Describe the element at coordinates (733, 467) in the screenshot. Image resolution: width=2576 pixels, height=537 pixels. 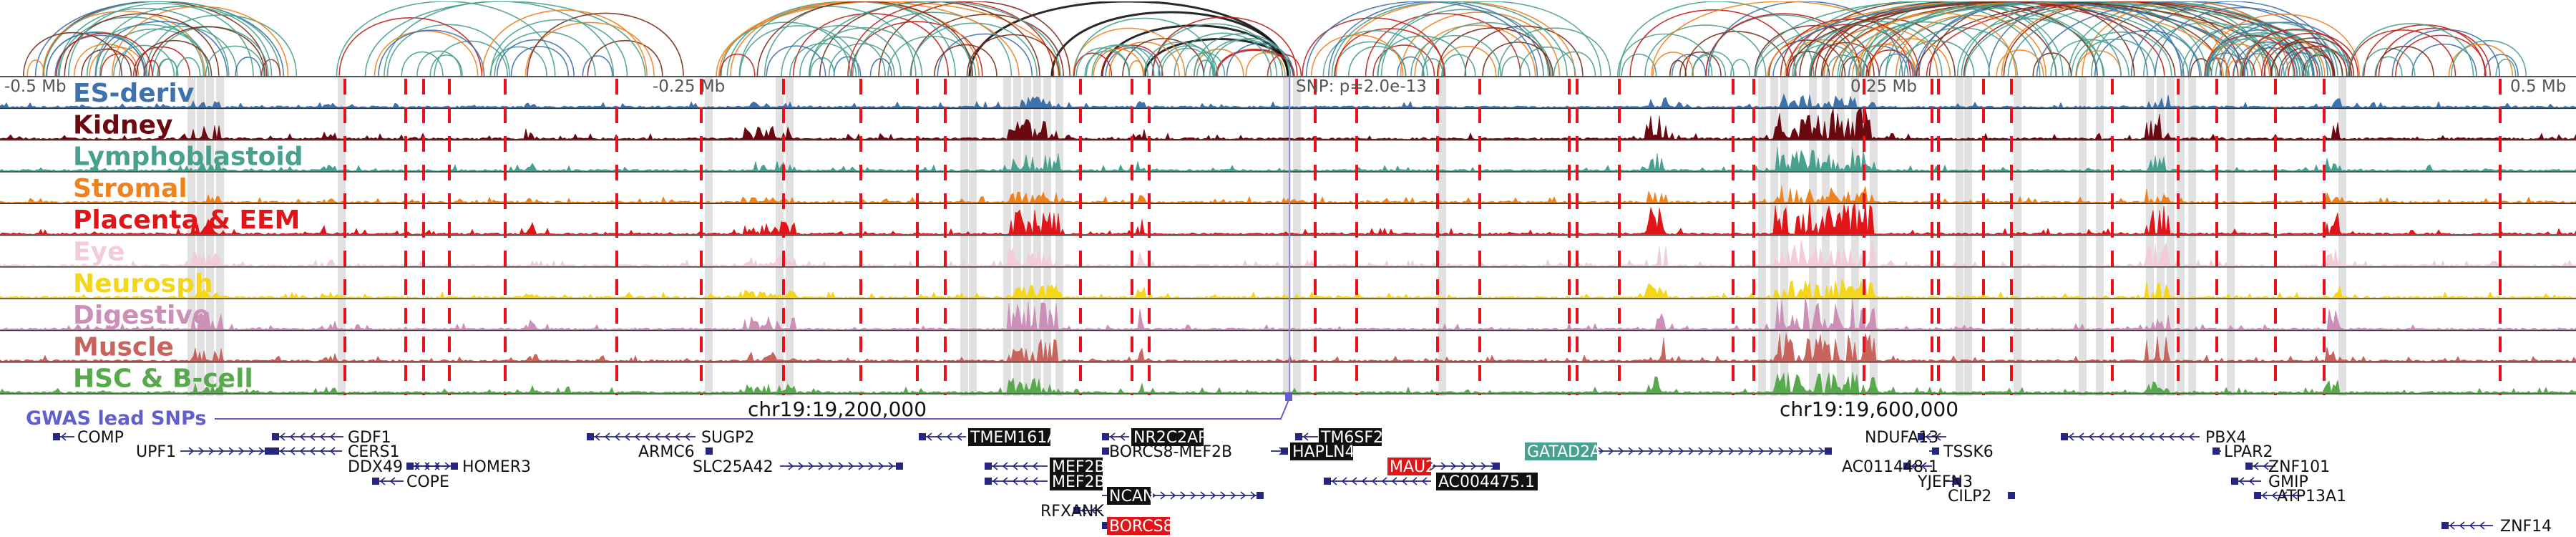
I see `gene-label: SLC25A42` at that location.